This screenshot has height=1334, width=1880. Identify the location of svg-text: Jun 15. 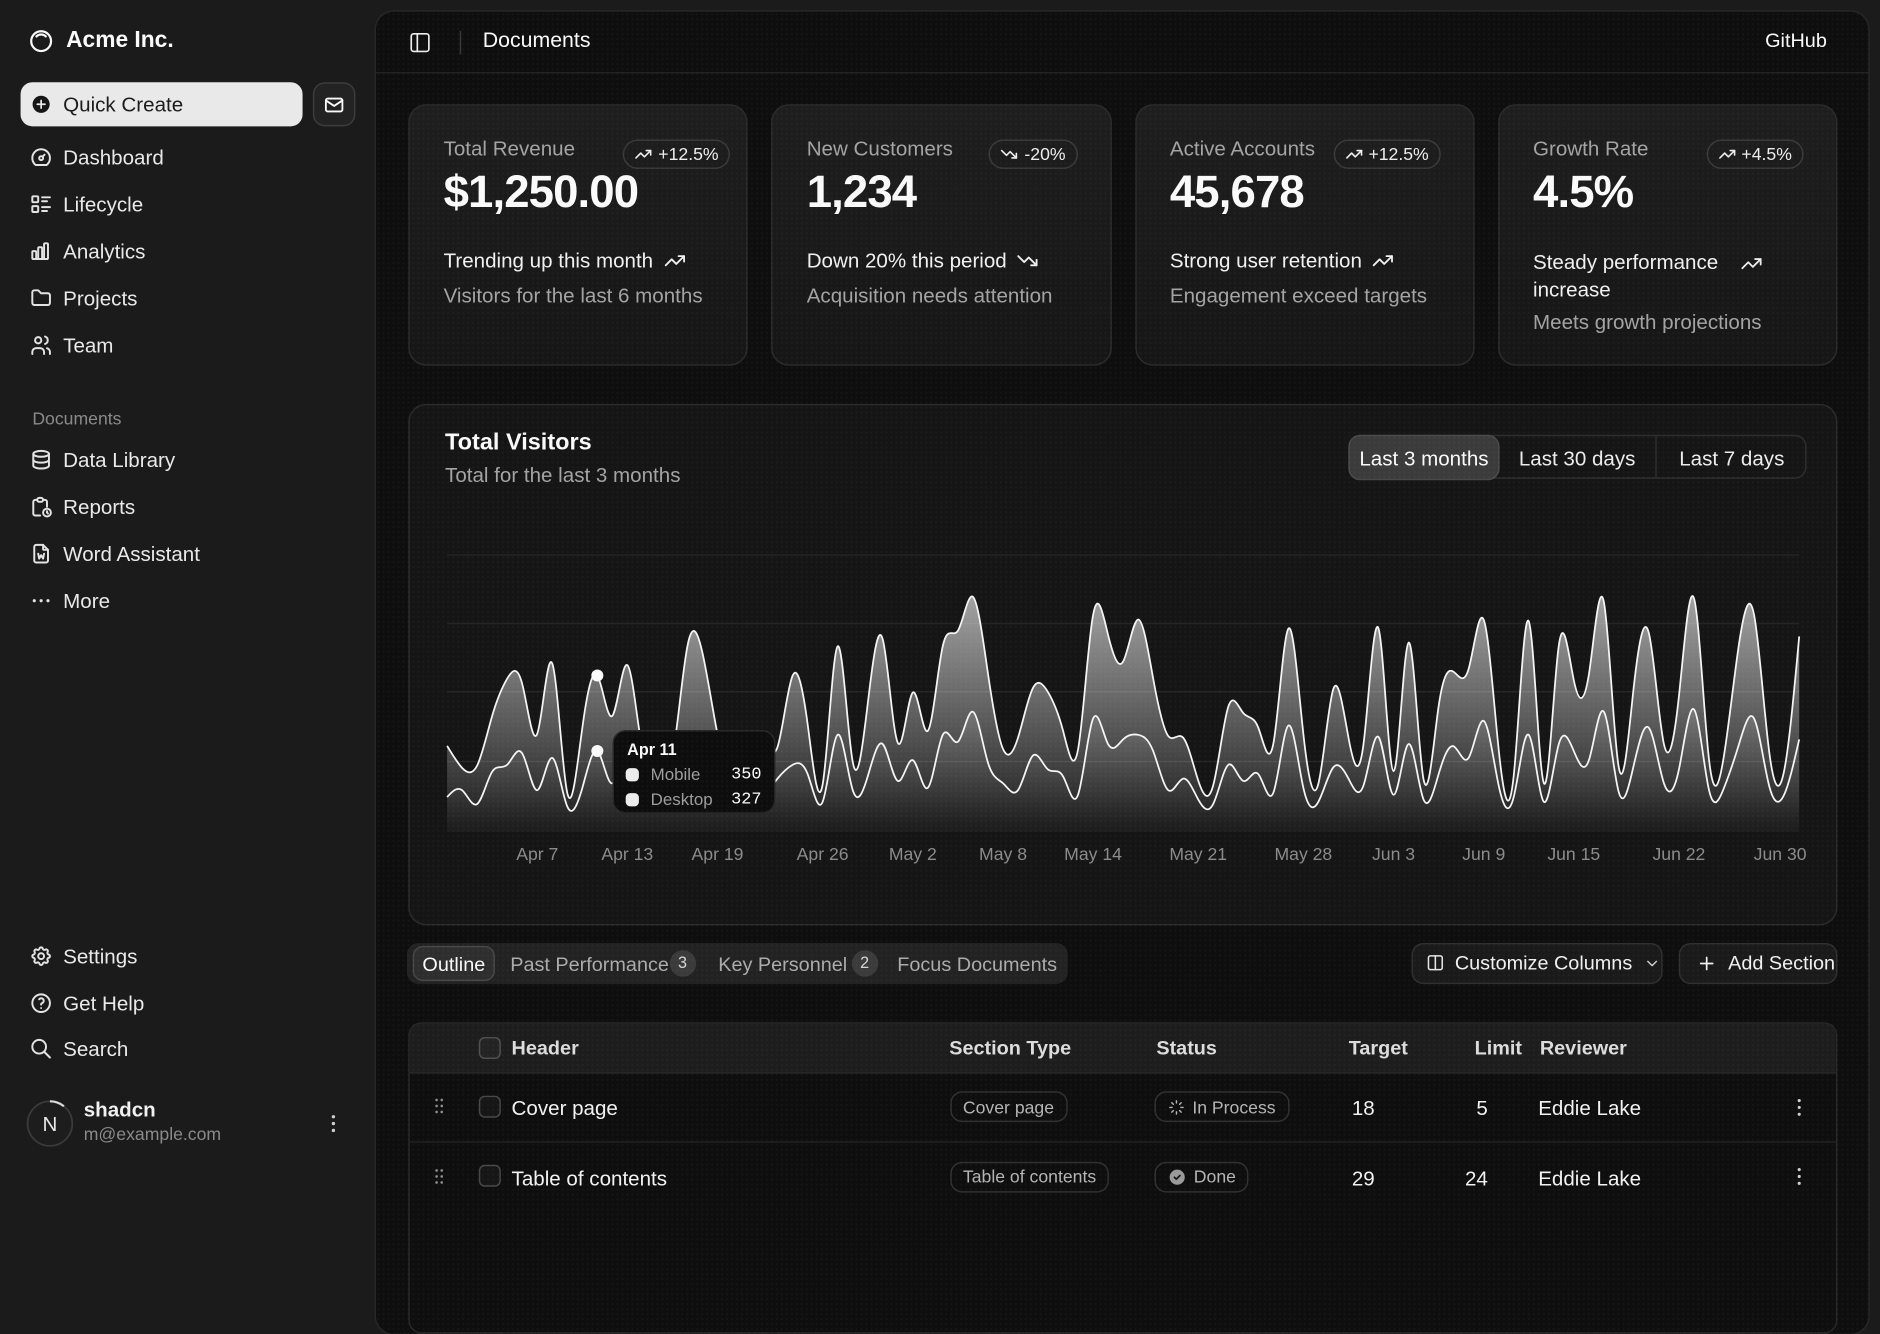
(1573, 854).